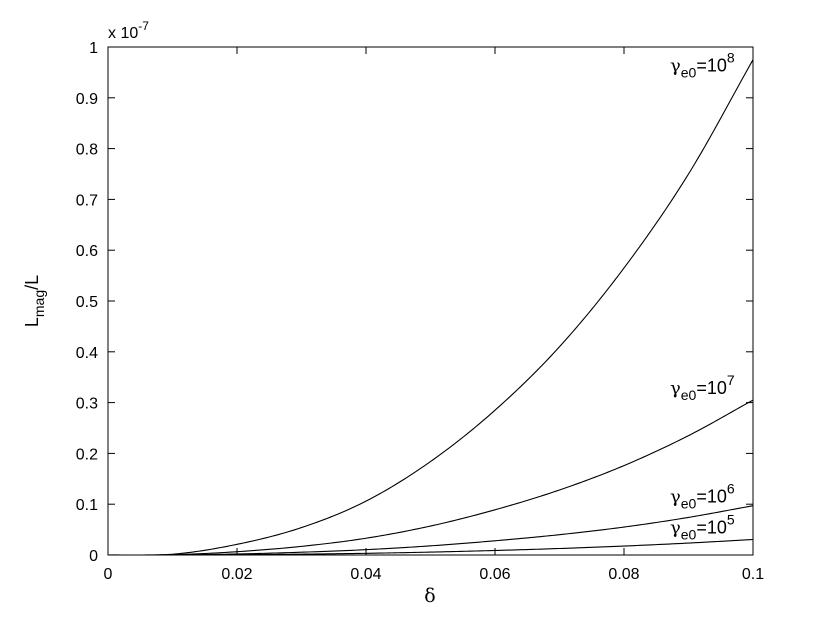  I want to click on x-tick-label: 0.08, so click(623, 574).